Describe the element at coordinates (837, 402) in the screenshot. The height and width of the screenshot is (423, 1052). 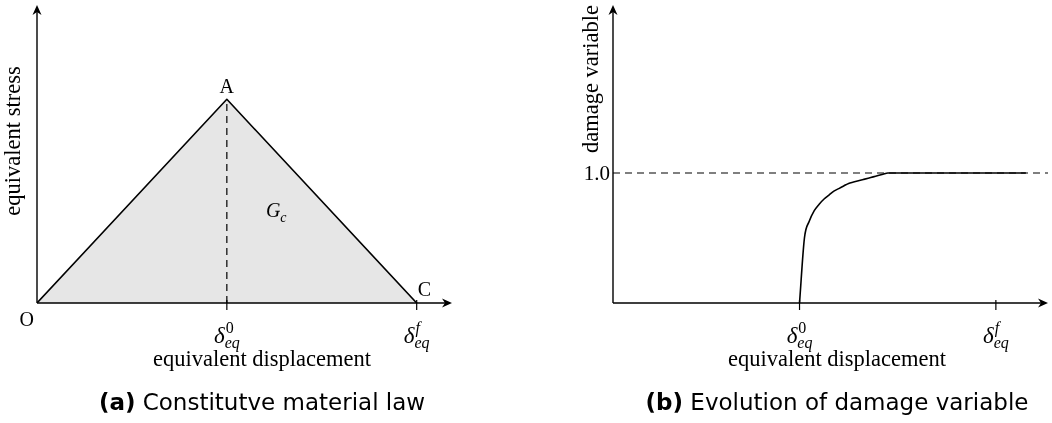
I see `text: (b) Evolution of damage variable` at that location.